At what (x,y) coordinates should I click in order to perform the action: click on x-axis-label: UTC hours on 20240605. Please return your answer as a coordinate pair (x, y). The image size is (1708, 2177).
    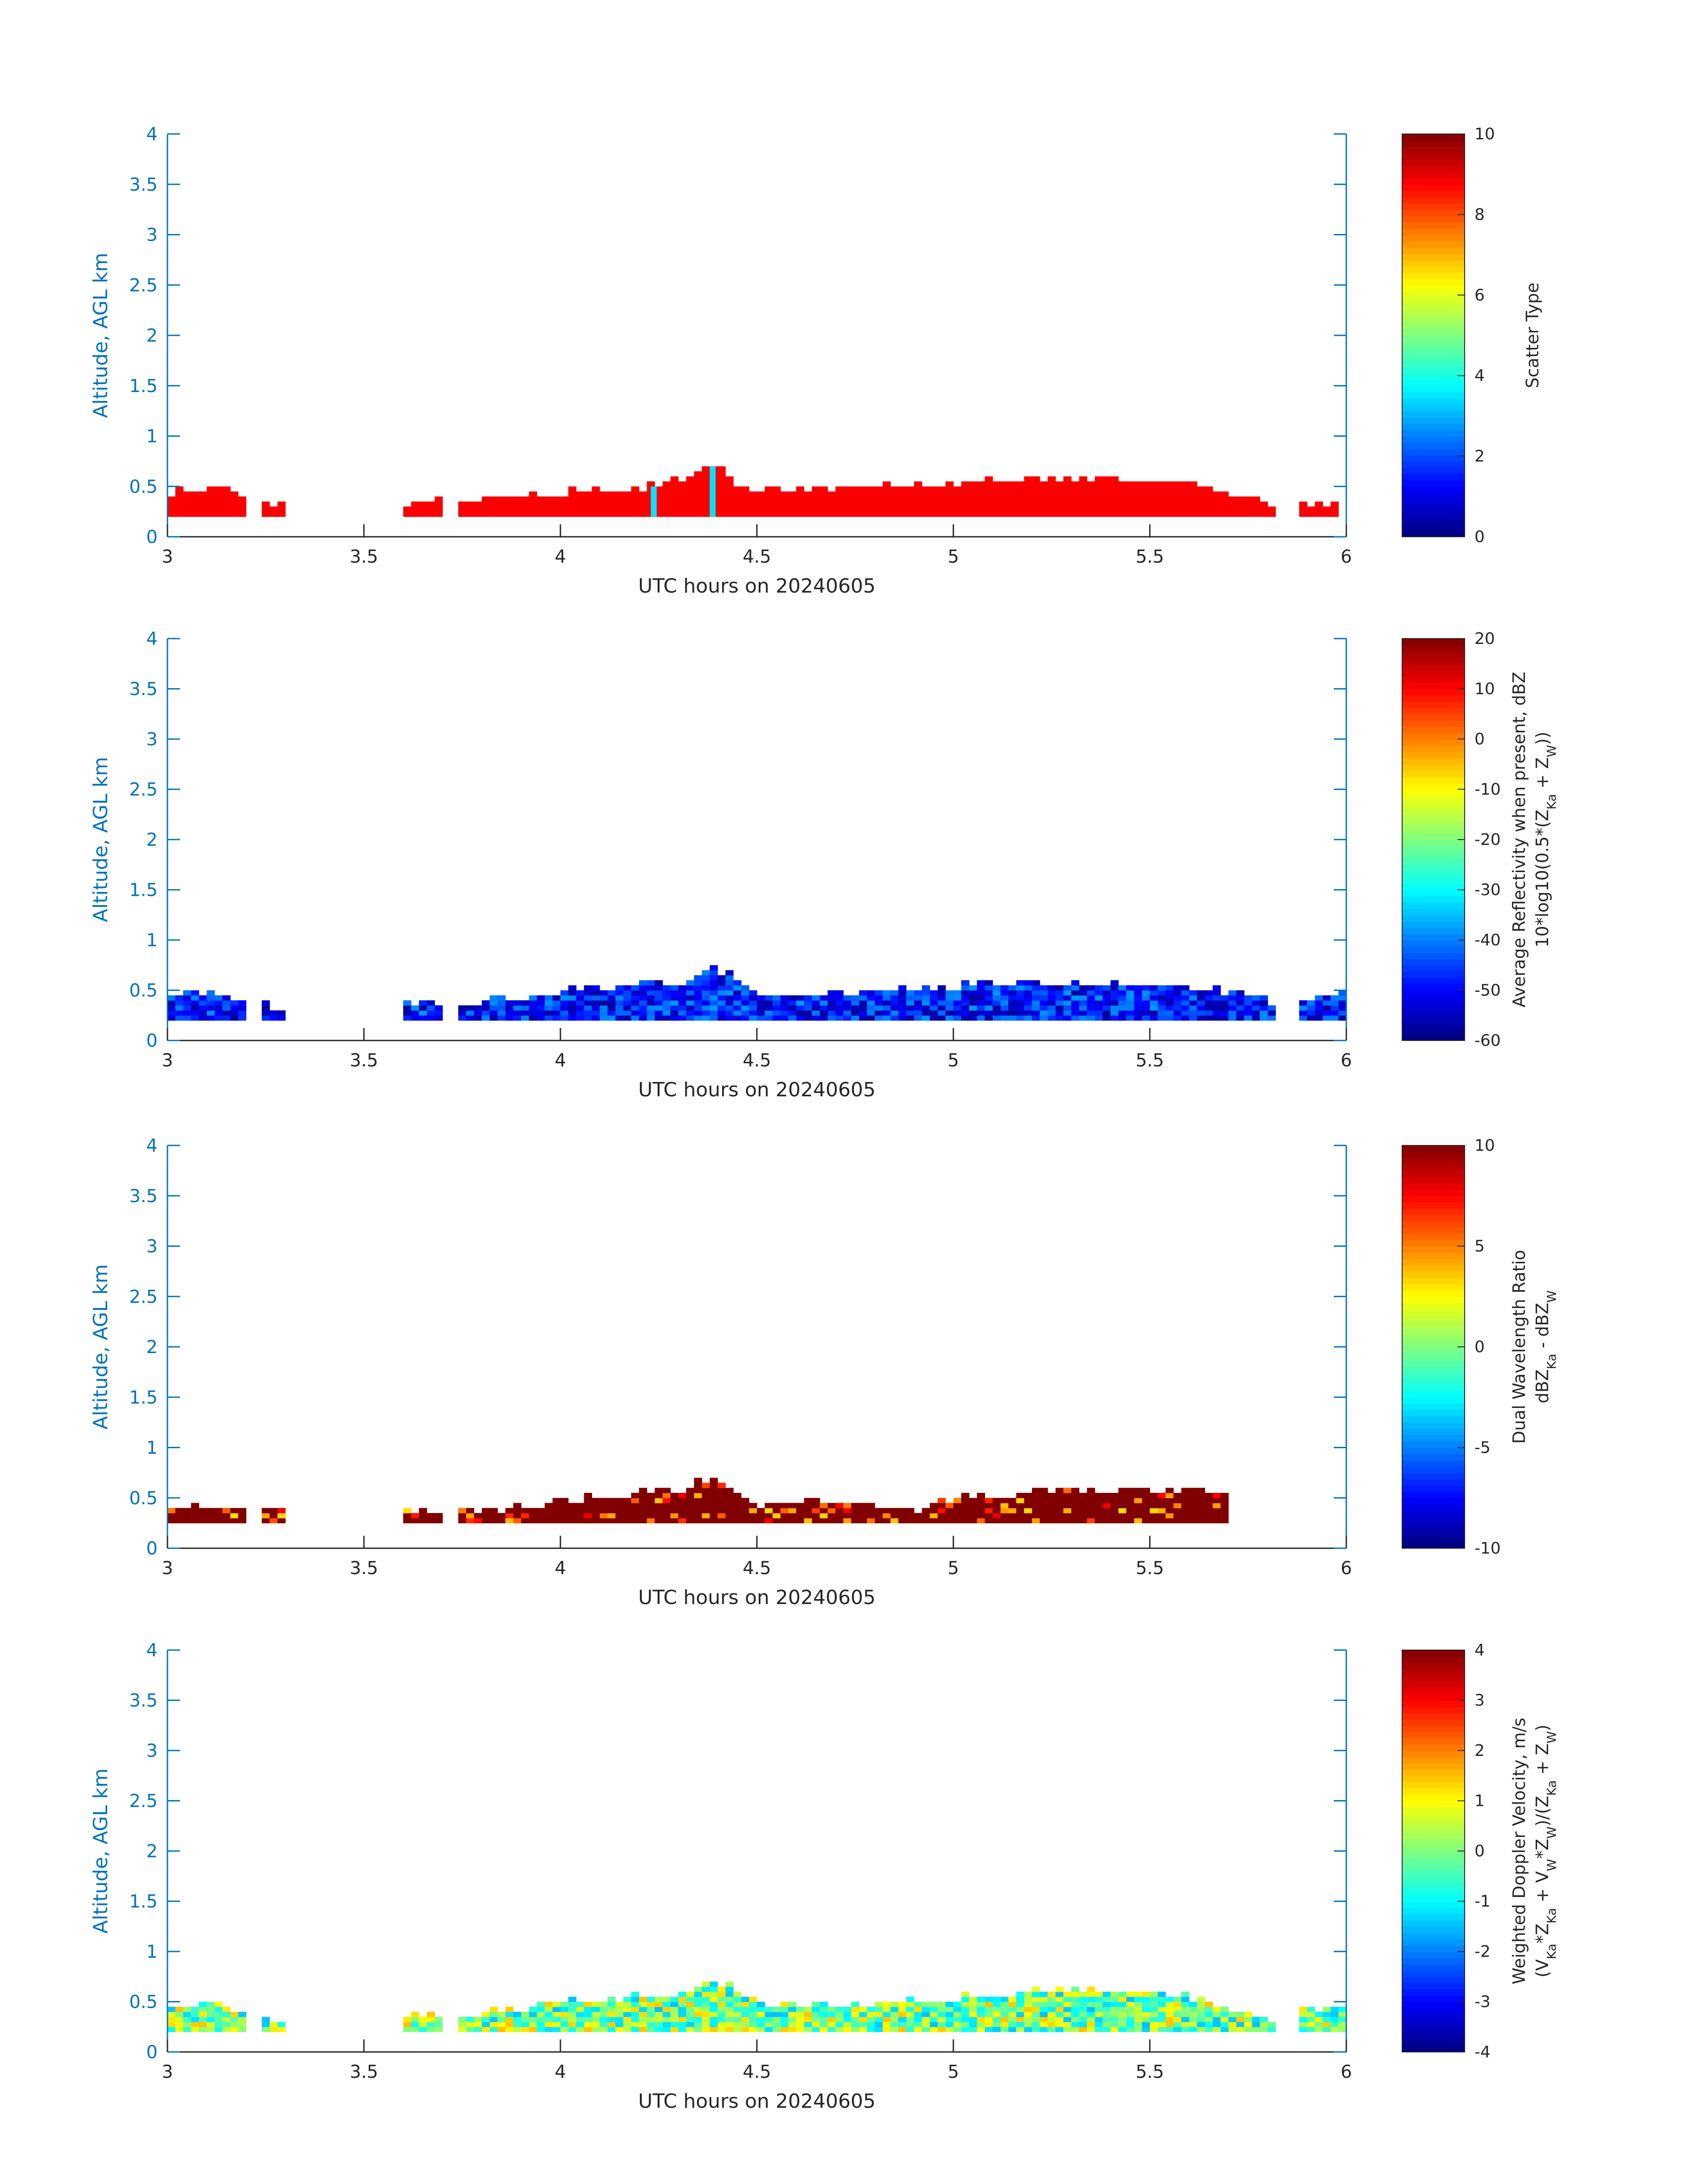
    Looking at the image, I should click on (757, 2101).